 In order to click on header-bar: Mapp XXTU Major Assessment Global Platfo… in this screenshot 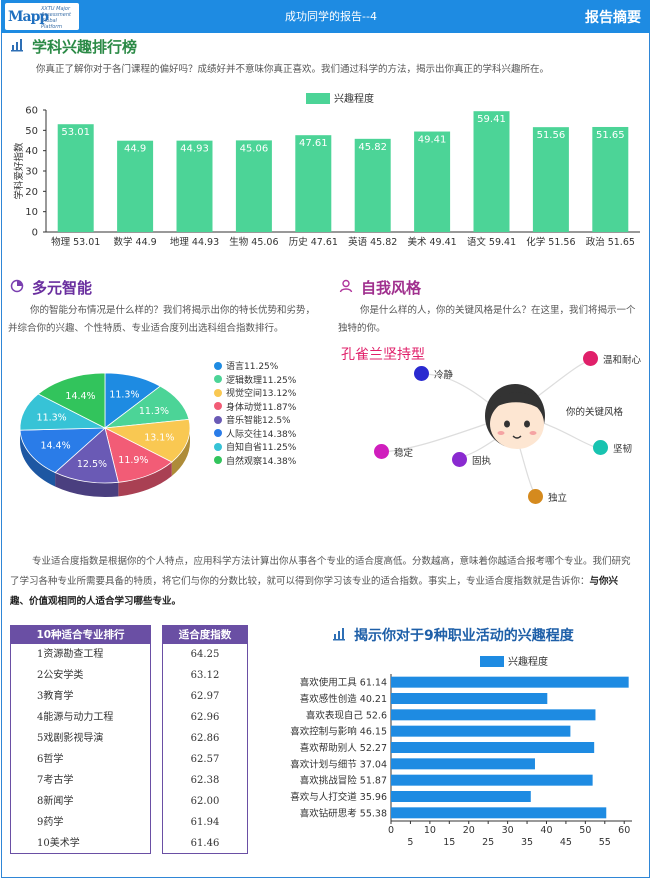, I will do `click(325, 16)`.